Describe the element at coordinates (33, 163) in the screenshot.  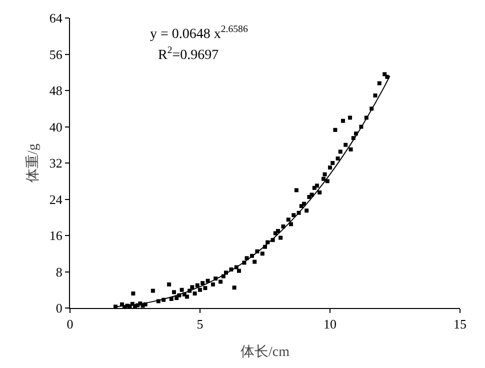
I see `y-axis-title: 体重/g` at that location.